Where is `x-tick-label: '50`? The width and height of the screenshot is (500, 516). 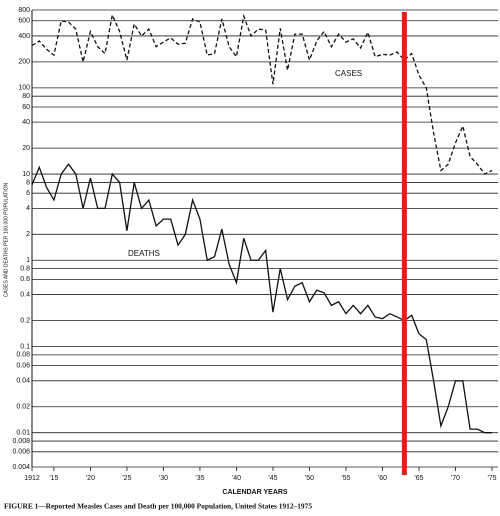
x-tick-label: '50 is located at coordinates (309, 478).